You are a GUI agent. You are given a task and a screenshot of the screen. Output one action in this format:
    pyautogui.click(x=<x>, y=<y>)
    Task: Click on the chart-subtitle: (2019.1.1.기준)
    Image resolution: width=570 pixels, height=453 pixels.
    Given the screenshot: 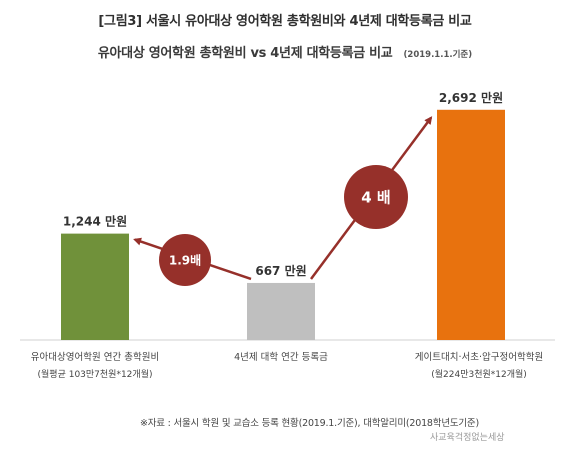 What is the action you would take?
    pyautogui.click(x=438, y=55)
    